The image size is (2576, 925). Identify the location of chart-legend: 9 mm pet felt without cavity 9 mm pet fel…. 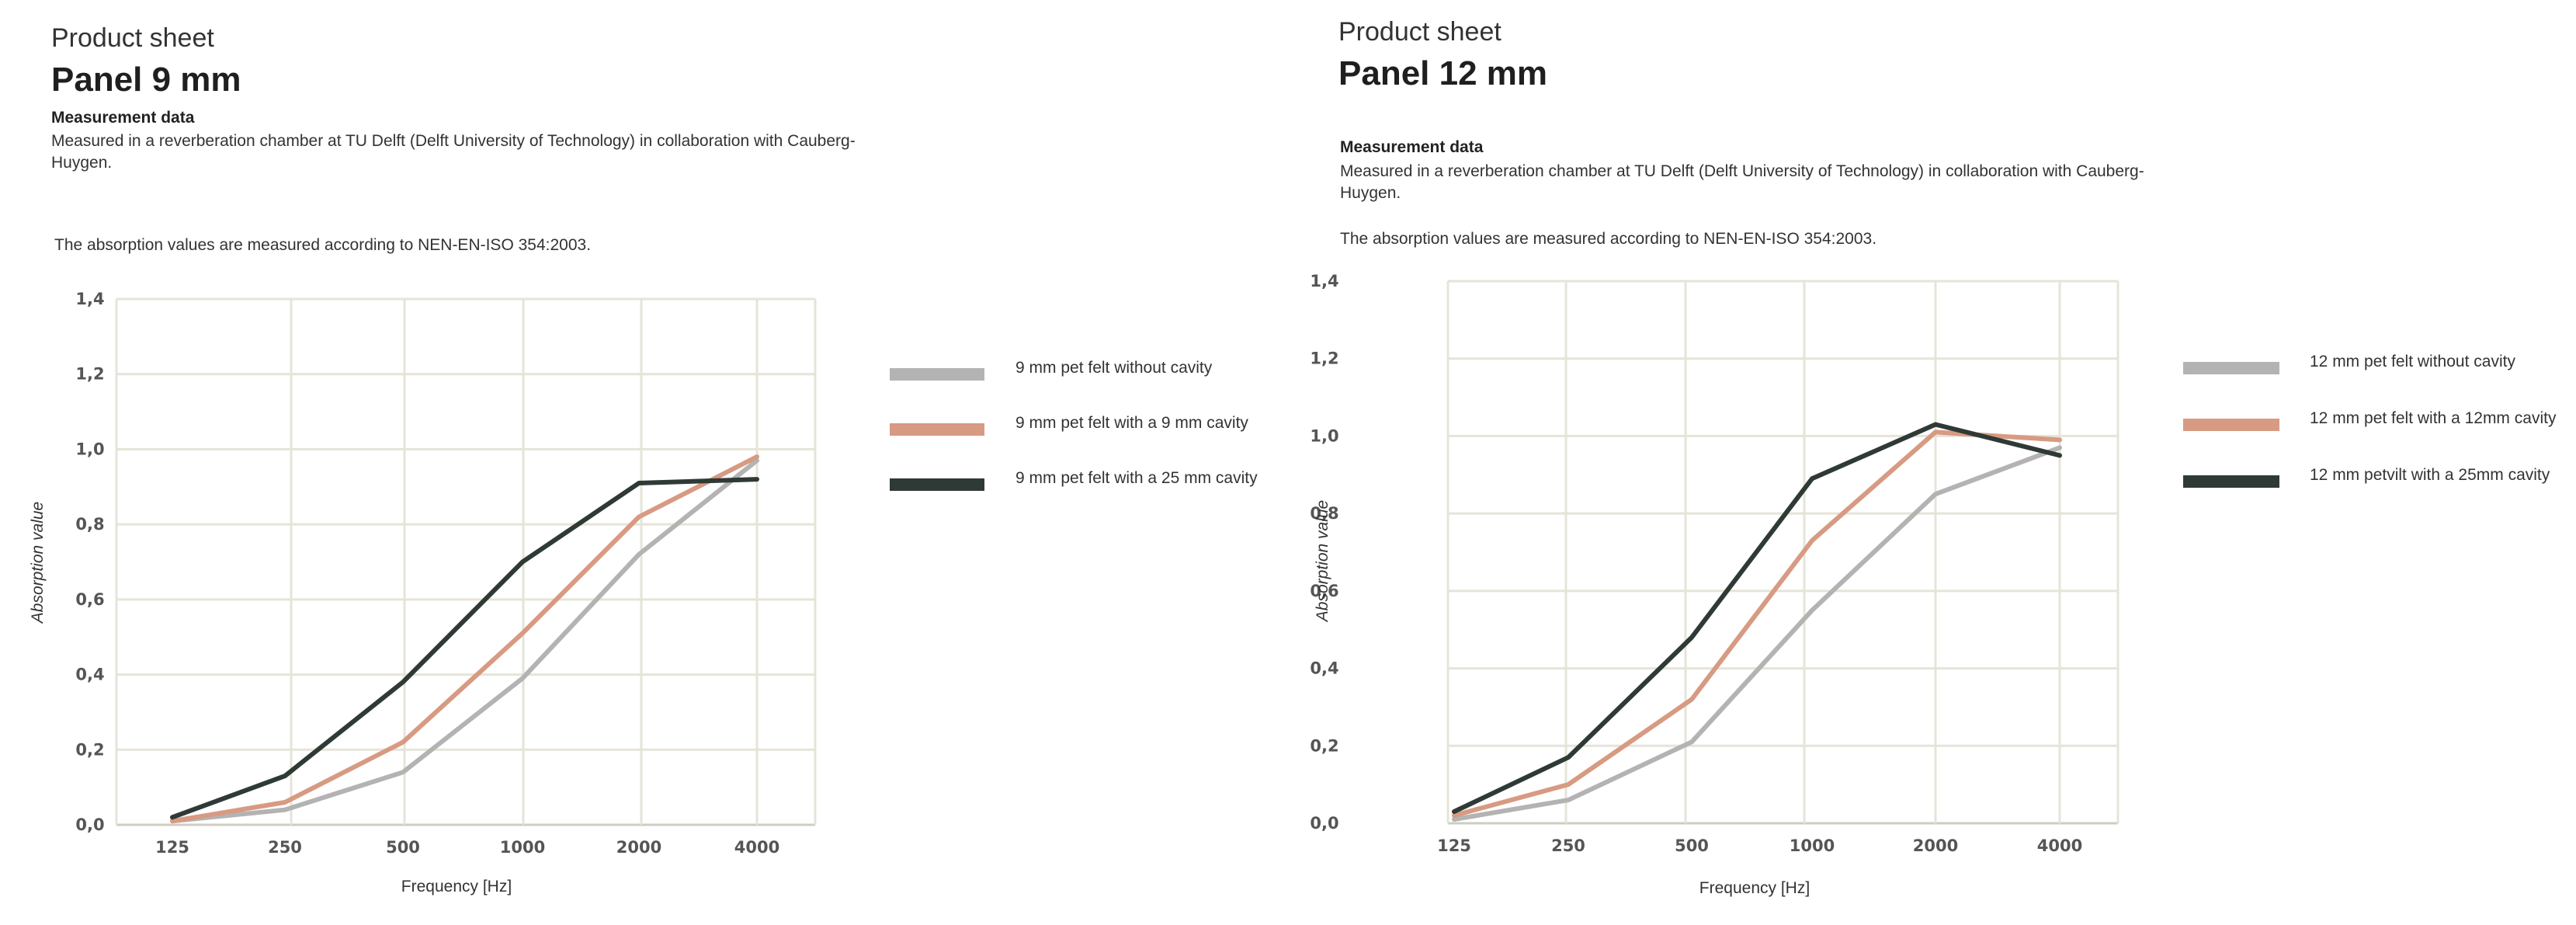
(1074, 425).